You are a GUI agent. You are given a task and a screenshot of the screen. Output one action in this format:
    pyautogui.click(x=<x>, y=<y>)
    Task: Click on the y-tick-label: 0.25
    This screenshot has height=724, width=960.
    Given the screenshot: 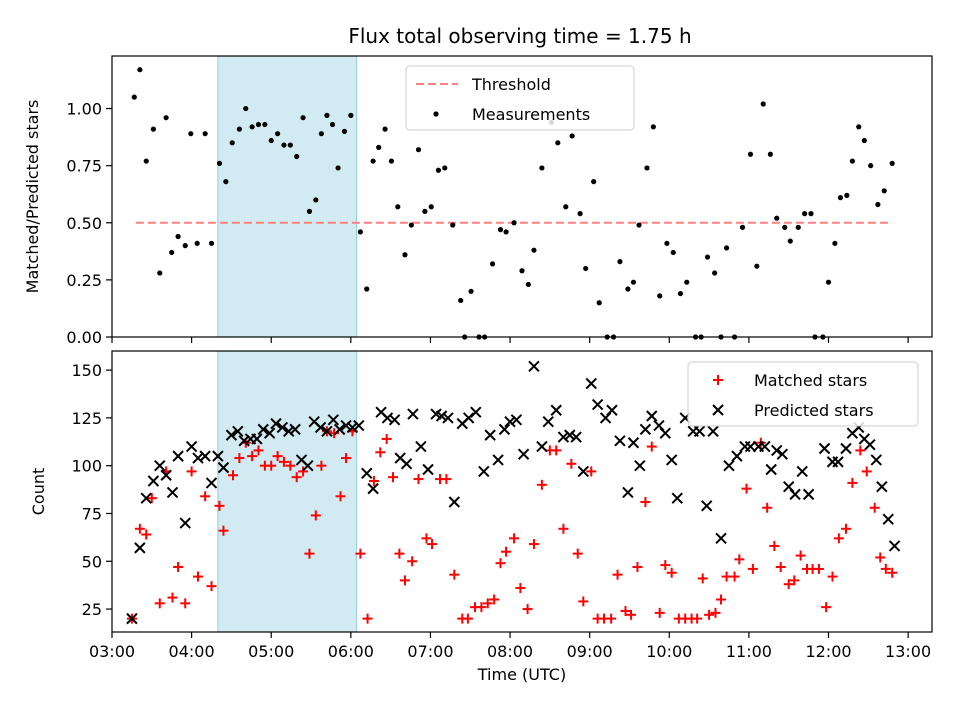 What is the action you would take?
    pyautogui.click(x=84, y=280)
    